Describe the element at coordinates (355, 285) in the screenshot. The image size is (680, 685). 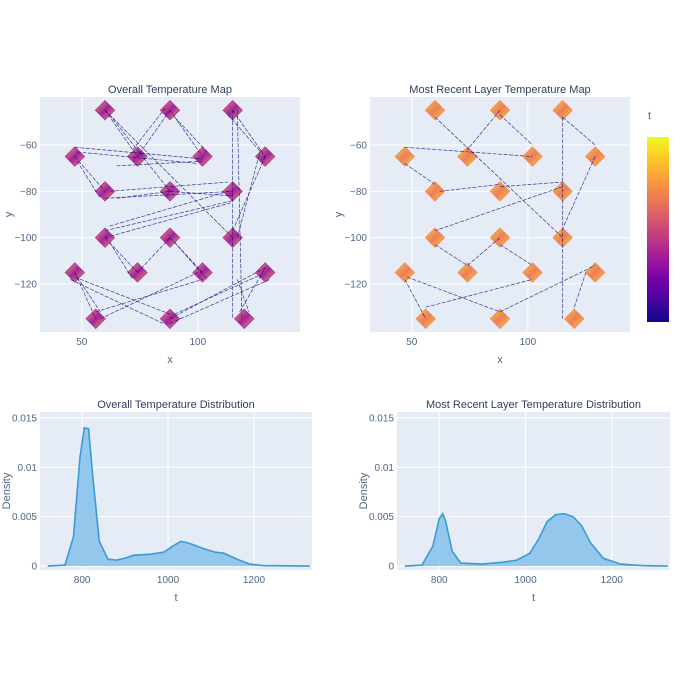
I see `y-tick-label: −120` at that location.